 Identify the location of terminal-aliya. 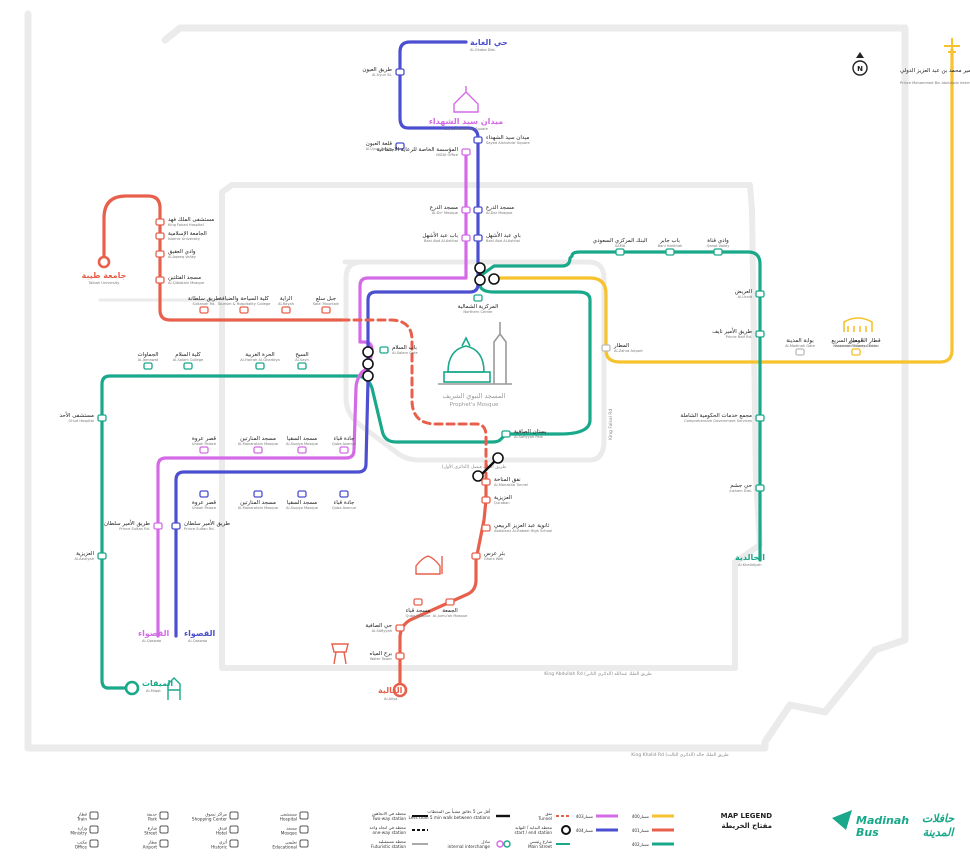
(400, 690).